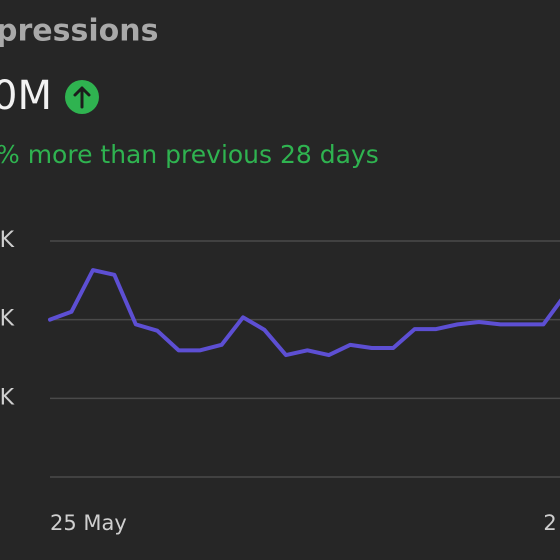 This screenshot has width=560, height=560. What do you see at coordinates (189, 154) in the screenshot?
I see `change-text: % more than previous 28 days` at bounding box center [189, 154].